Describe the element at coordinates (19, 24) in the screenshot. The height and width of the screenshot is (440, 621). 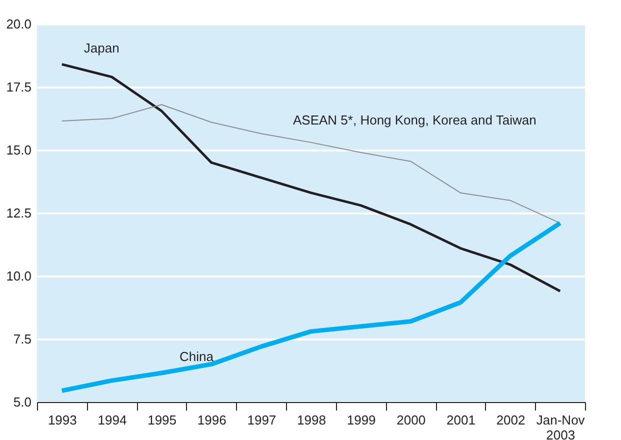
I see `y-tick-label: 20.0` at that location.